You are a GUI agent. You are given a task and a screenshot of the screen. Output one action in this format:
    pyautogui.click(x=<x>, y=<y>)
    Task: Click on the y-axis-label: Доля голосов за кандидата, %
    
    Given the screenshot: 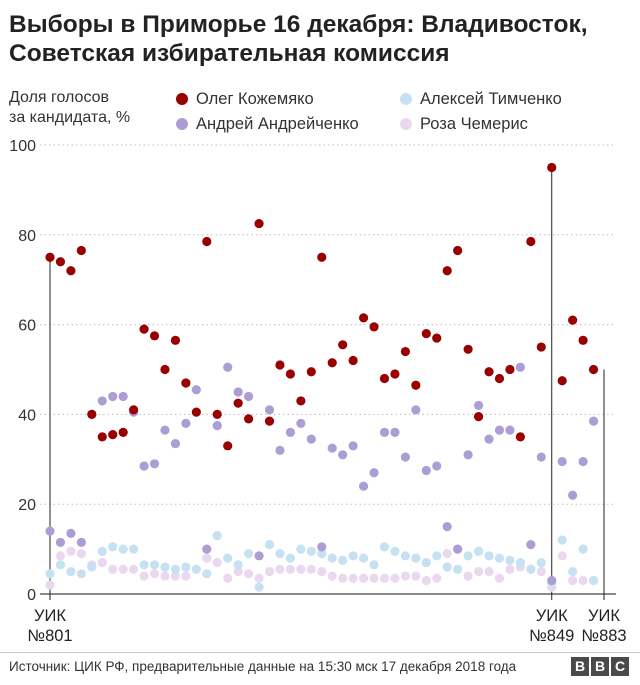 What is the action you would take?
    pyautogui.click(x=69, y=108)
    